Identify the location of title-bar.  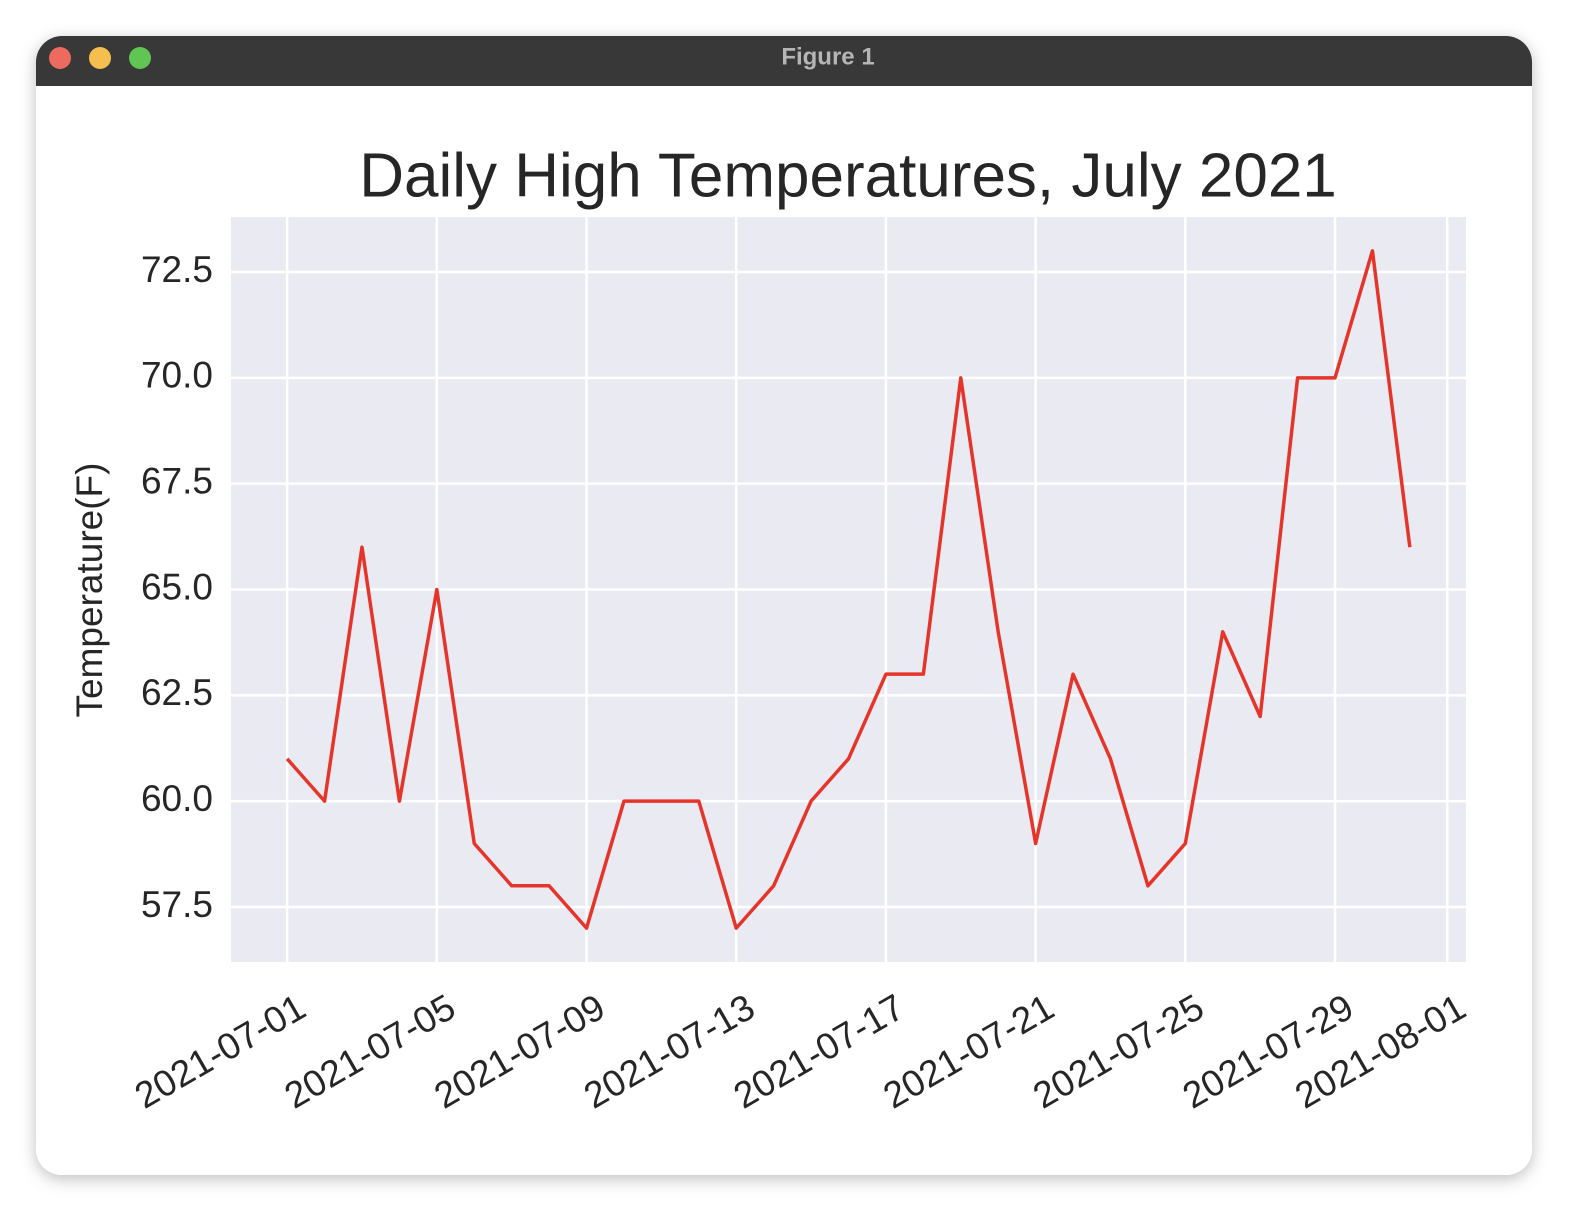
(784, 61).